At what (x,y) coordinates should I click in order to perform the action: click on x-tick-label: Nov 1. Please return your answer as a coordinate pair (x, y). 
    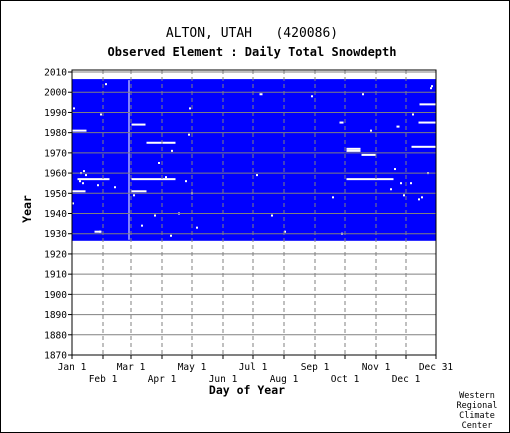
    Looking at the image, I should click on (376, 367).